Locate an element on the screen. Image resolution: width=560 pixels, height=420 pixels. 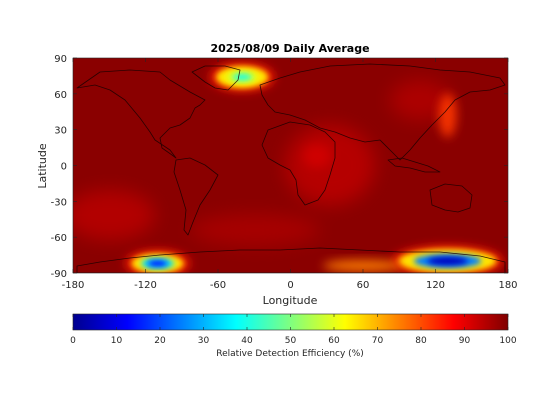
colorbar-tick-label: 100 is located at coordinates (507, 341).